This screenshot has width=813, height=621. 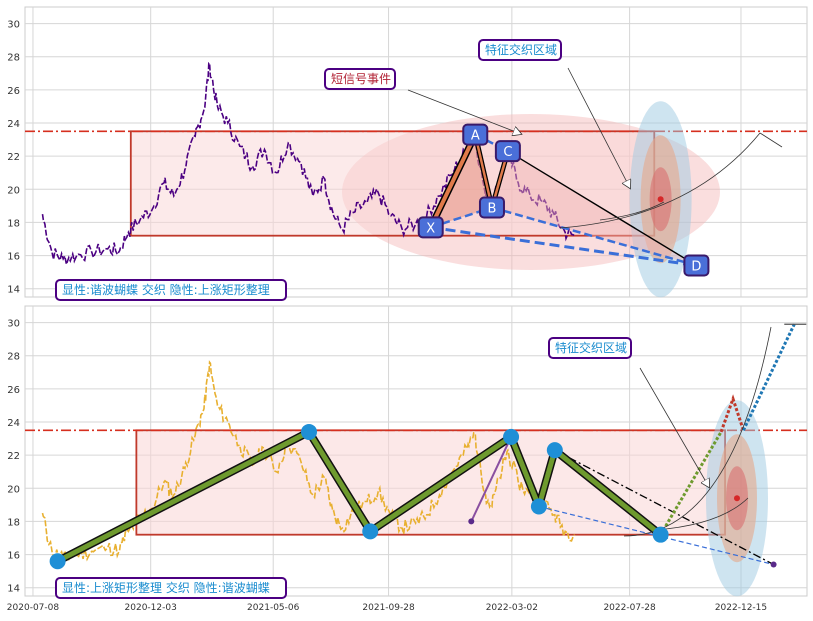 What do you see at coordinates (771, 140) in the screenshot?
I see `top-projection-tick` at bounding box center [771, 140].